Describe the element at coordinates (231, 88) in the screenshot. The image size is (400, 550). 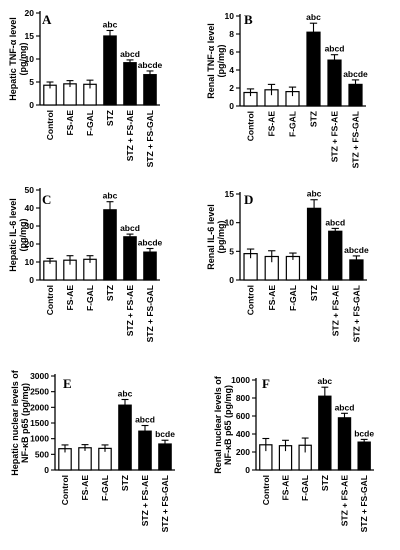
I see `y-tick-label: 2` at that location.